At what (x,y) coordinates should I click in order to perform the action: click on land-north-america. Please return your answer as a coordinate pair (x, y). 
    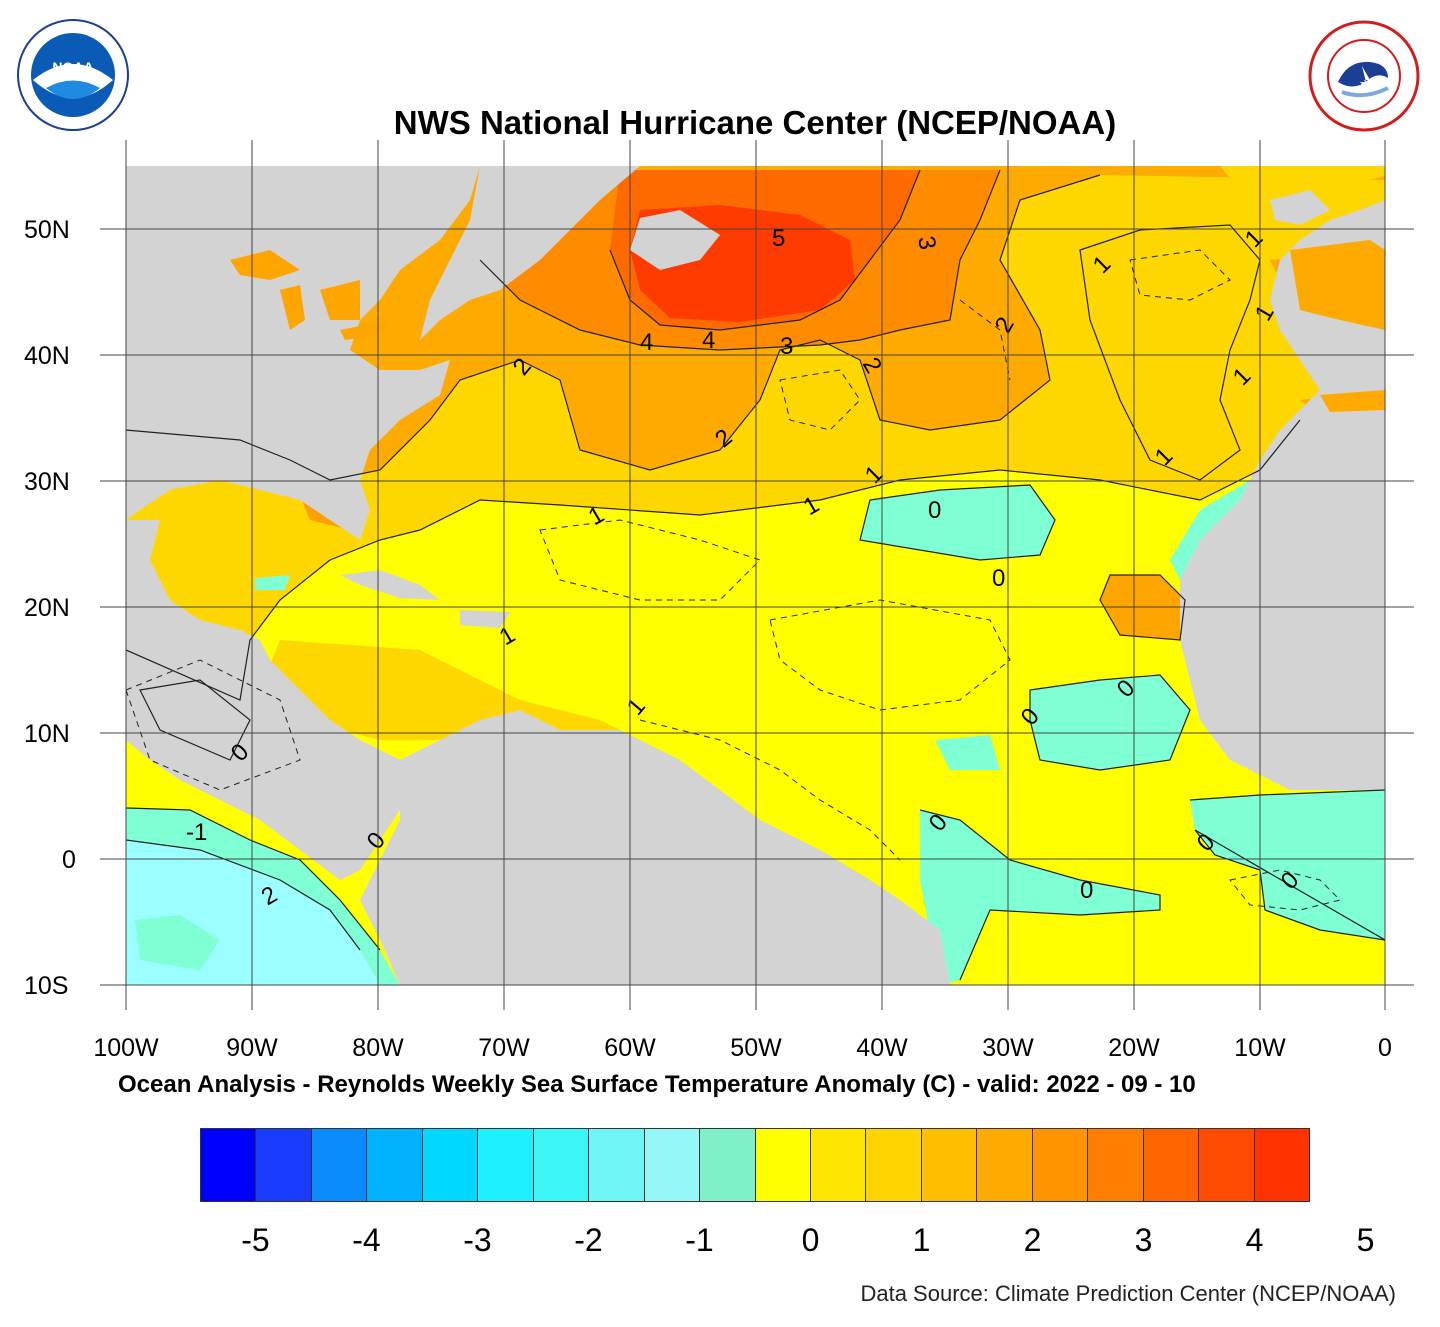
    Looking at the image, I should click on (303, 353).